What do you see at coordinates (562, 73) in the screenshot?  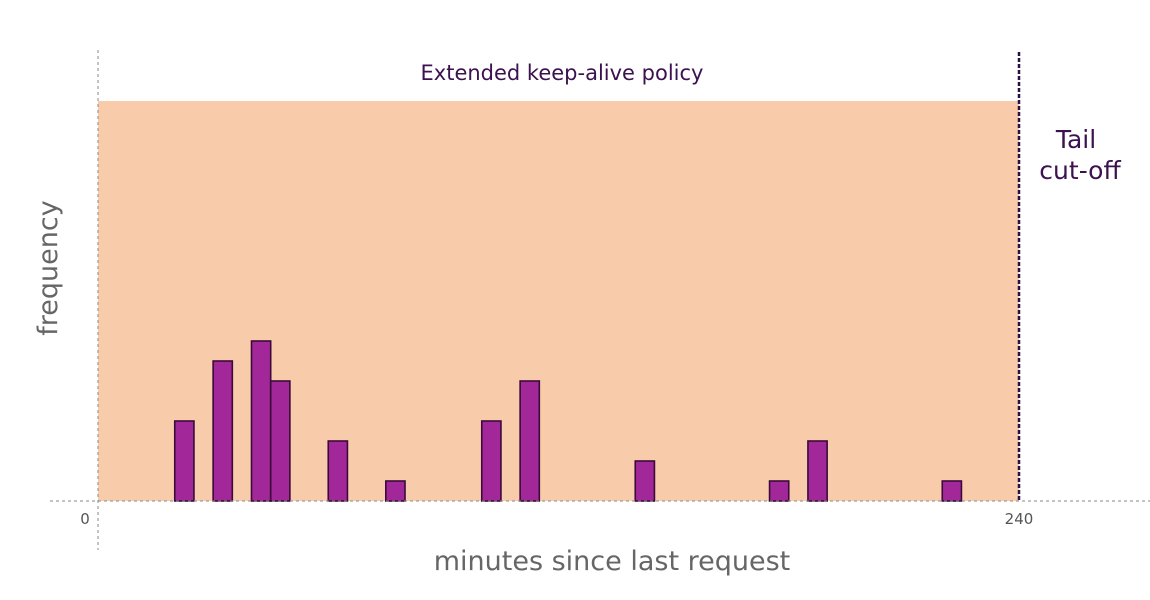 I see `region-label: Extended keep-alive policy` at bounding box center [562, 73].